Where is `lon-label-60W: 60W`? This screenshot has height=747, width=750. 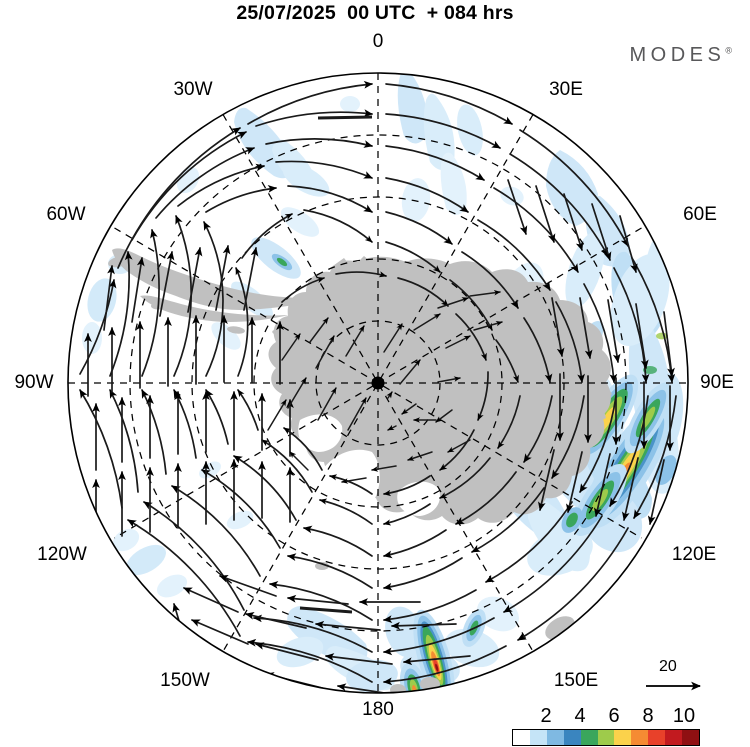 lon-label-60W: 60W is located at coordinates (66, 214).